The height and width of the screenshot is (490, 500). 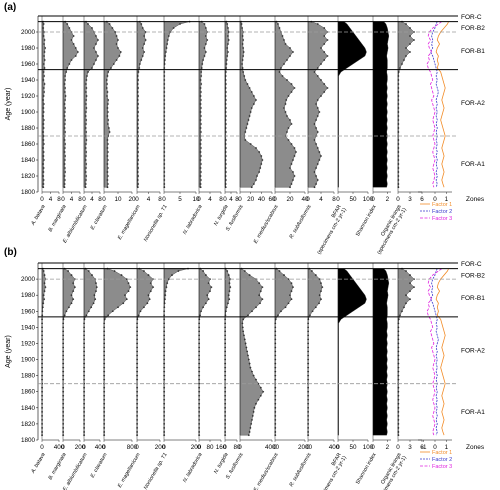 What do you see at coordinates (160, 199) in the screenshot?
I see `x-tick-label: 8` at bounding box center [160, 199].